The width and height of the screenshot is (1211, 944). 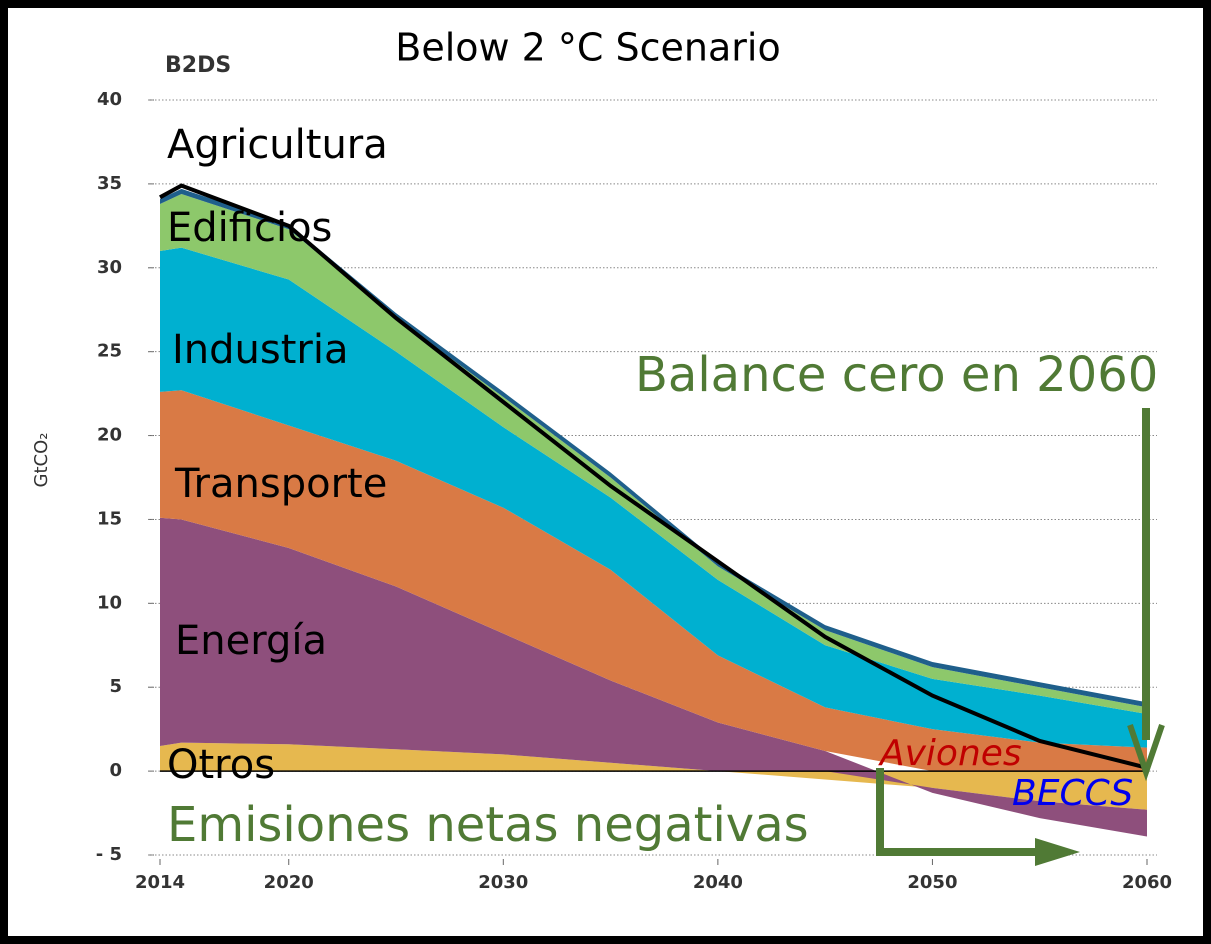 What do you see at coordinates (160, 882) in the screenshot?
I see `x-tick-label: 2014` at bounding box center [160, 882].